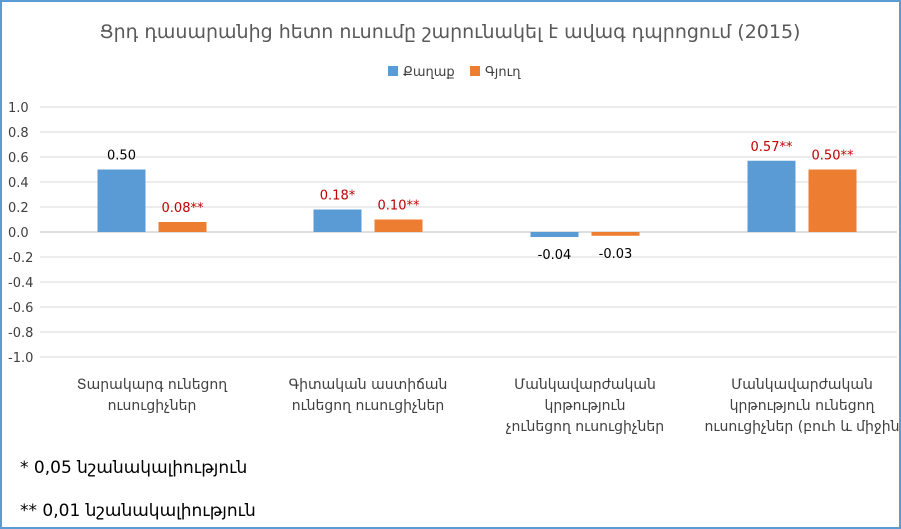  I want to click on category-label-4: Մանկավարժական, so click(802, 385).